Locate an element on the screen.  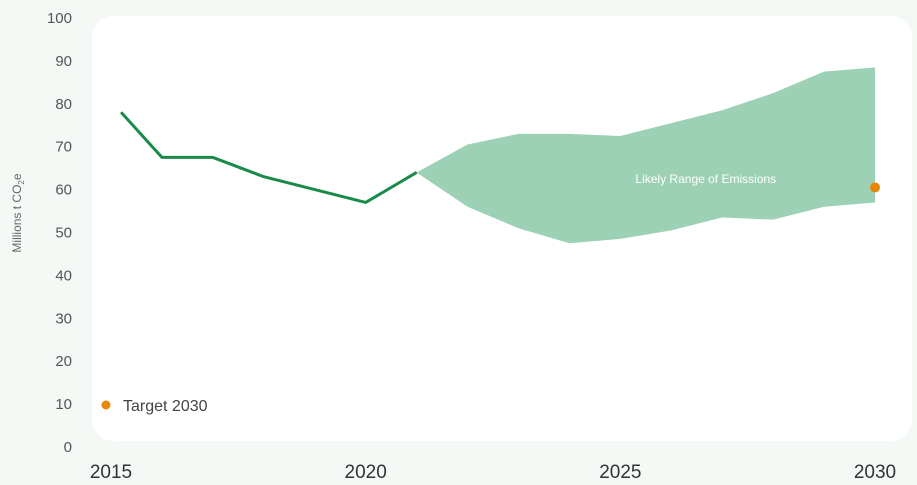
y-tick-label: 40 is located at coordinates (63, 275).